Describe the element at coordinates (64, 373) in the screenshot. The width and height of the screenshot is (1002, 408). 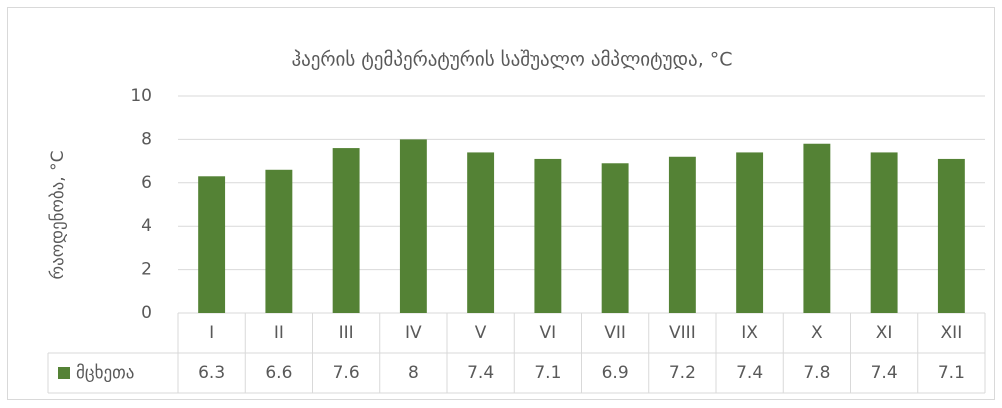
I see `legend-key` at that location.